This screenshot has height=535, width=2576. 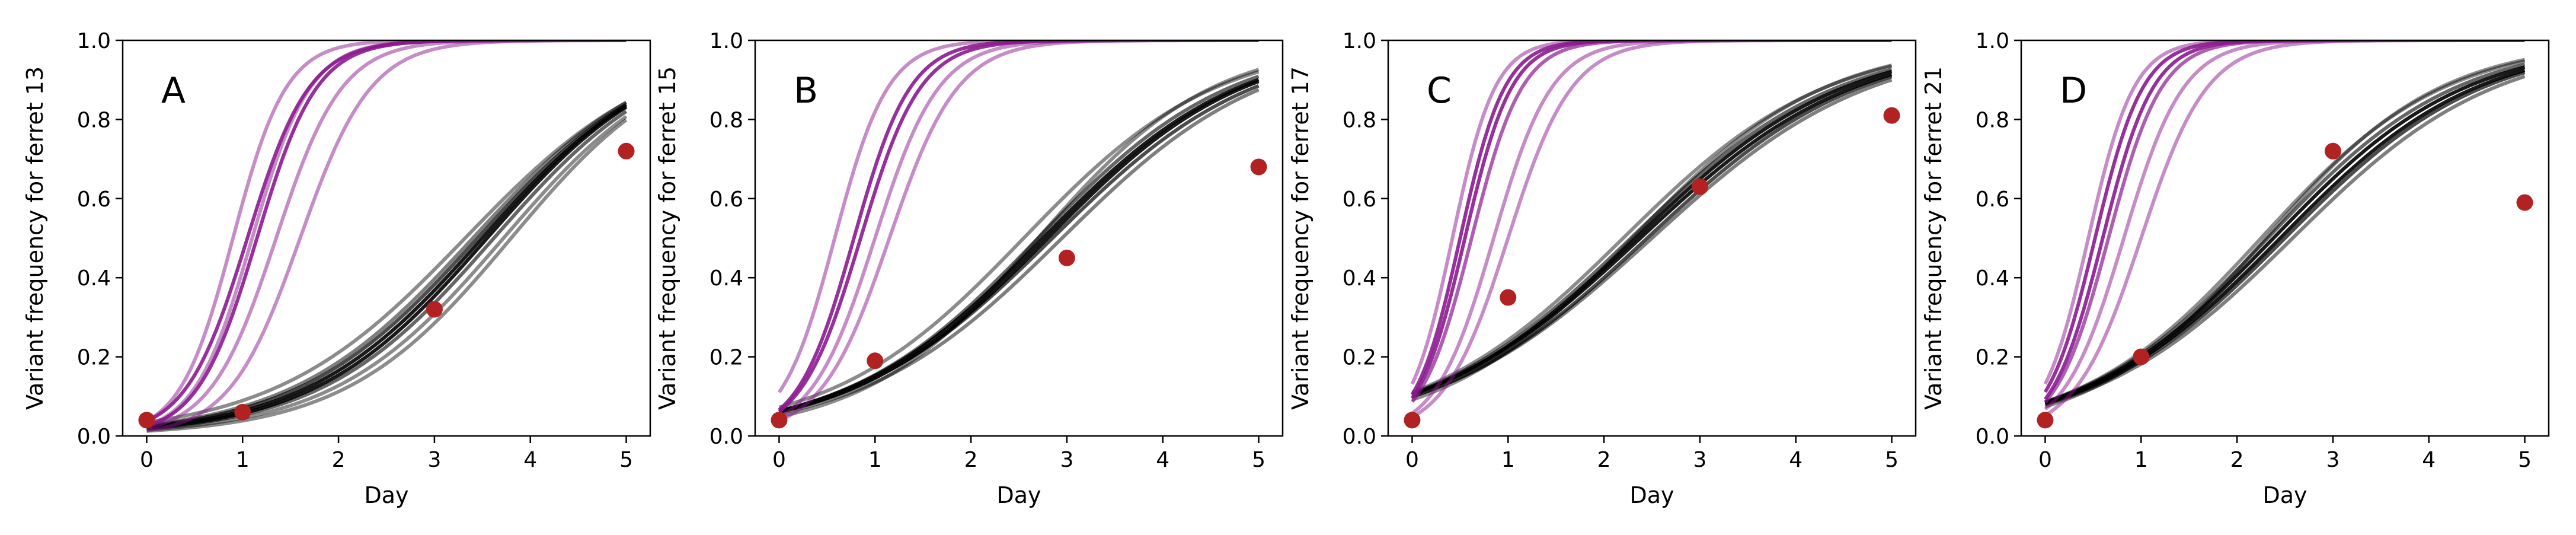 I want to click on y-axis-label: Variant frequency for ferret 13, so click(x=35, y=238).